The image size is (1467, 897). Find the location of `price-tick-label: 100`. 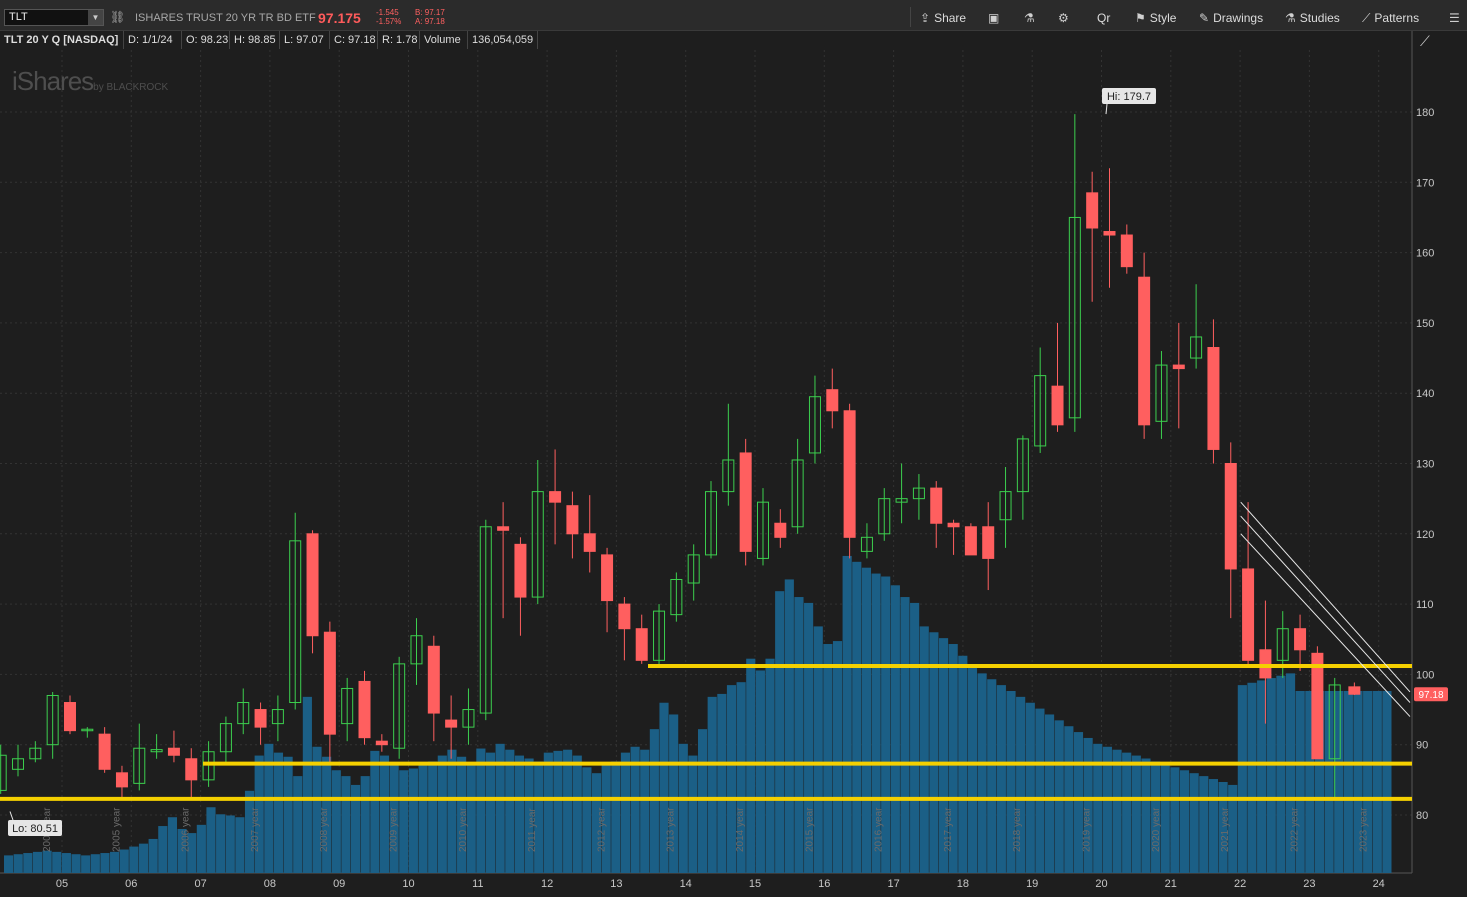

price-tick-label: 100 is located at coordinates (1425, 675).